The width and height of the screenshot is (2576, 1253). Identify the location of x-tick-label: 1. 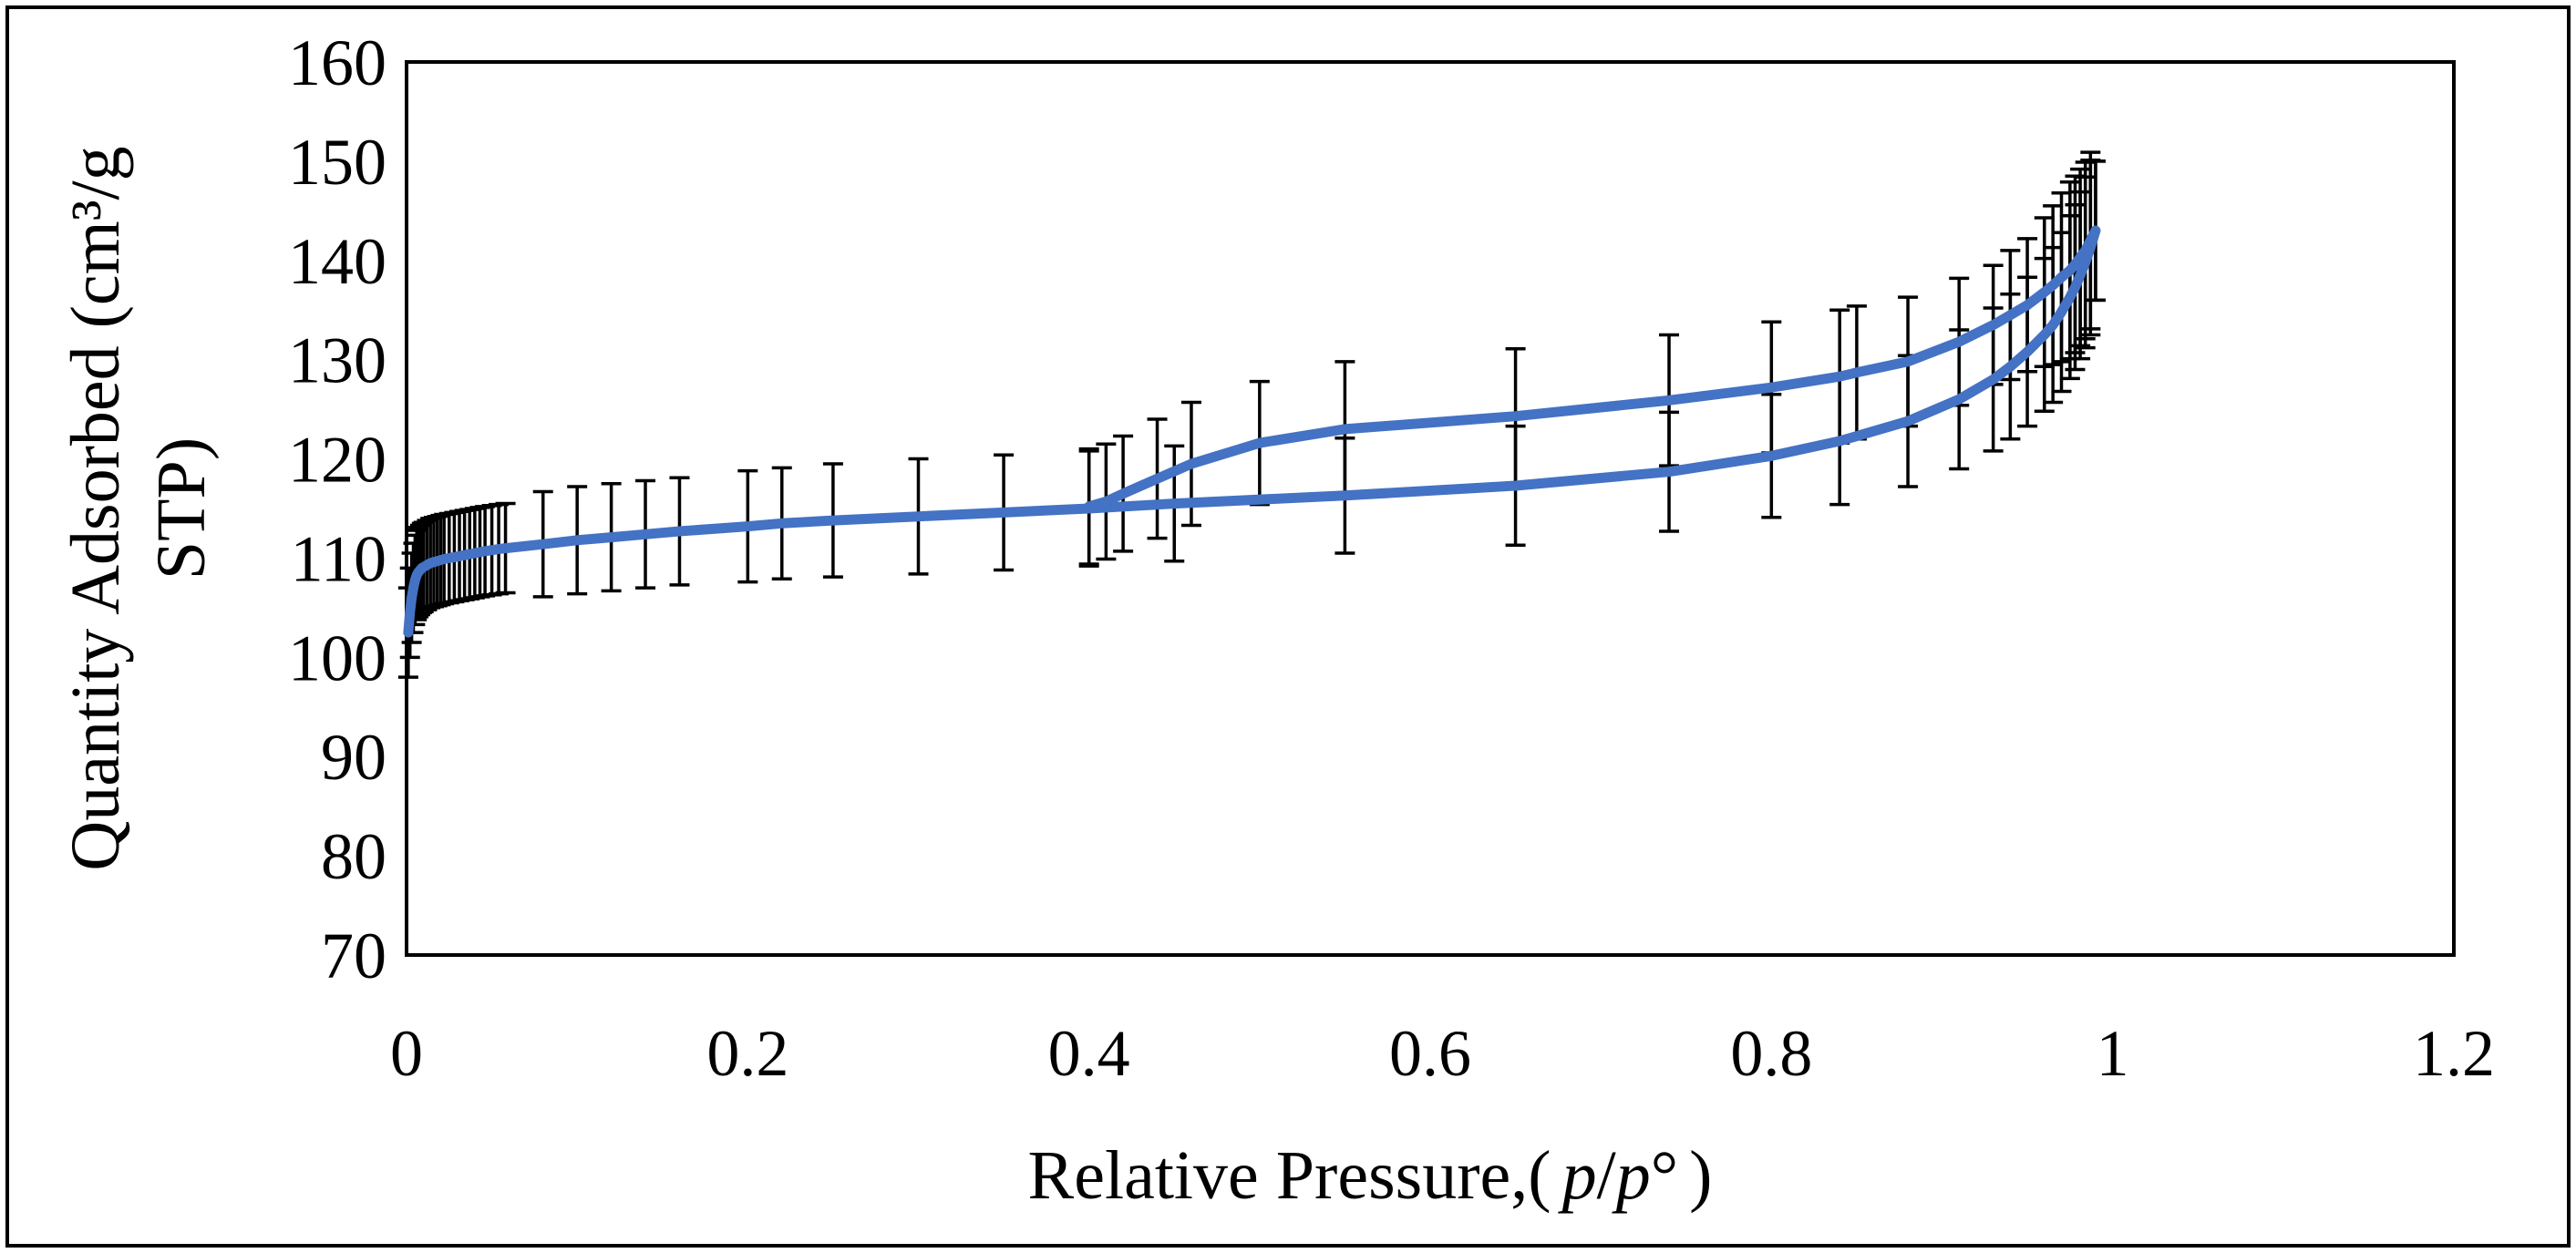
(2113, 1053).